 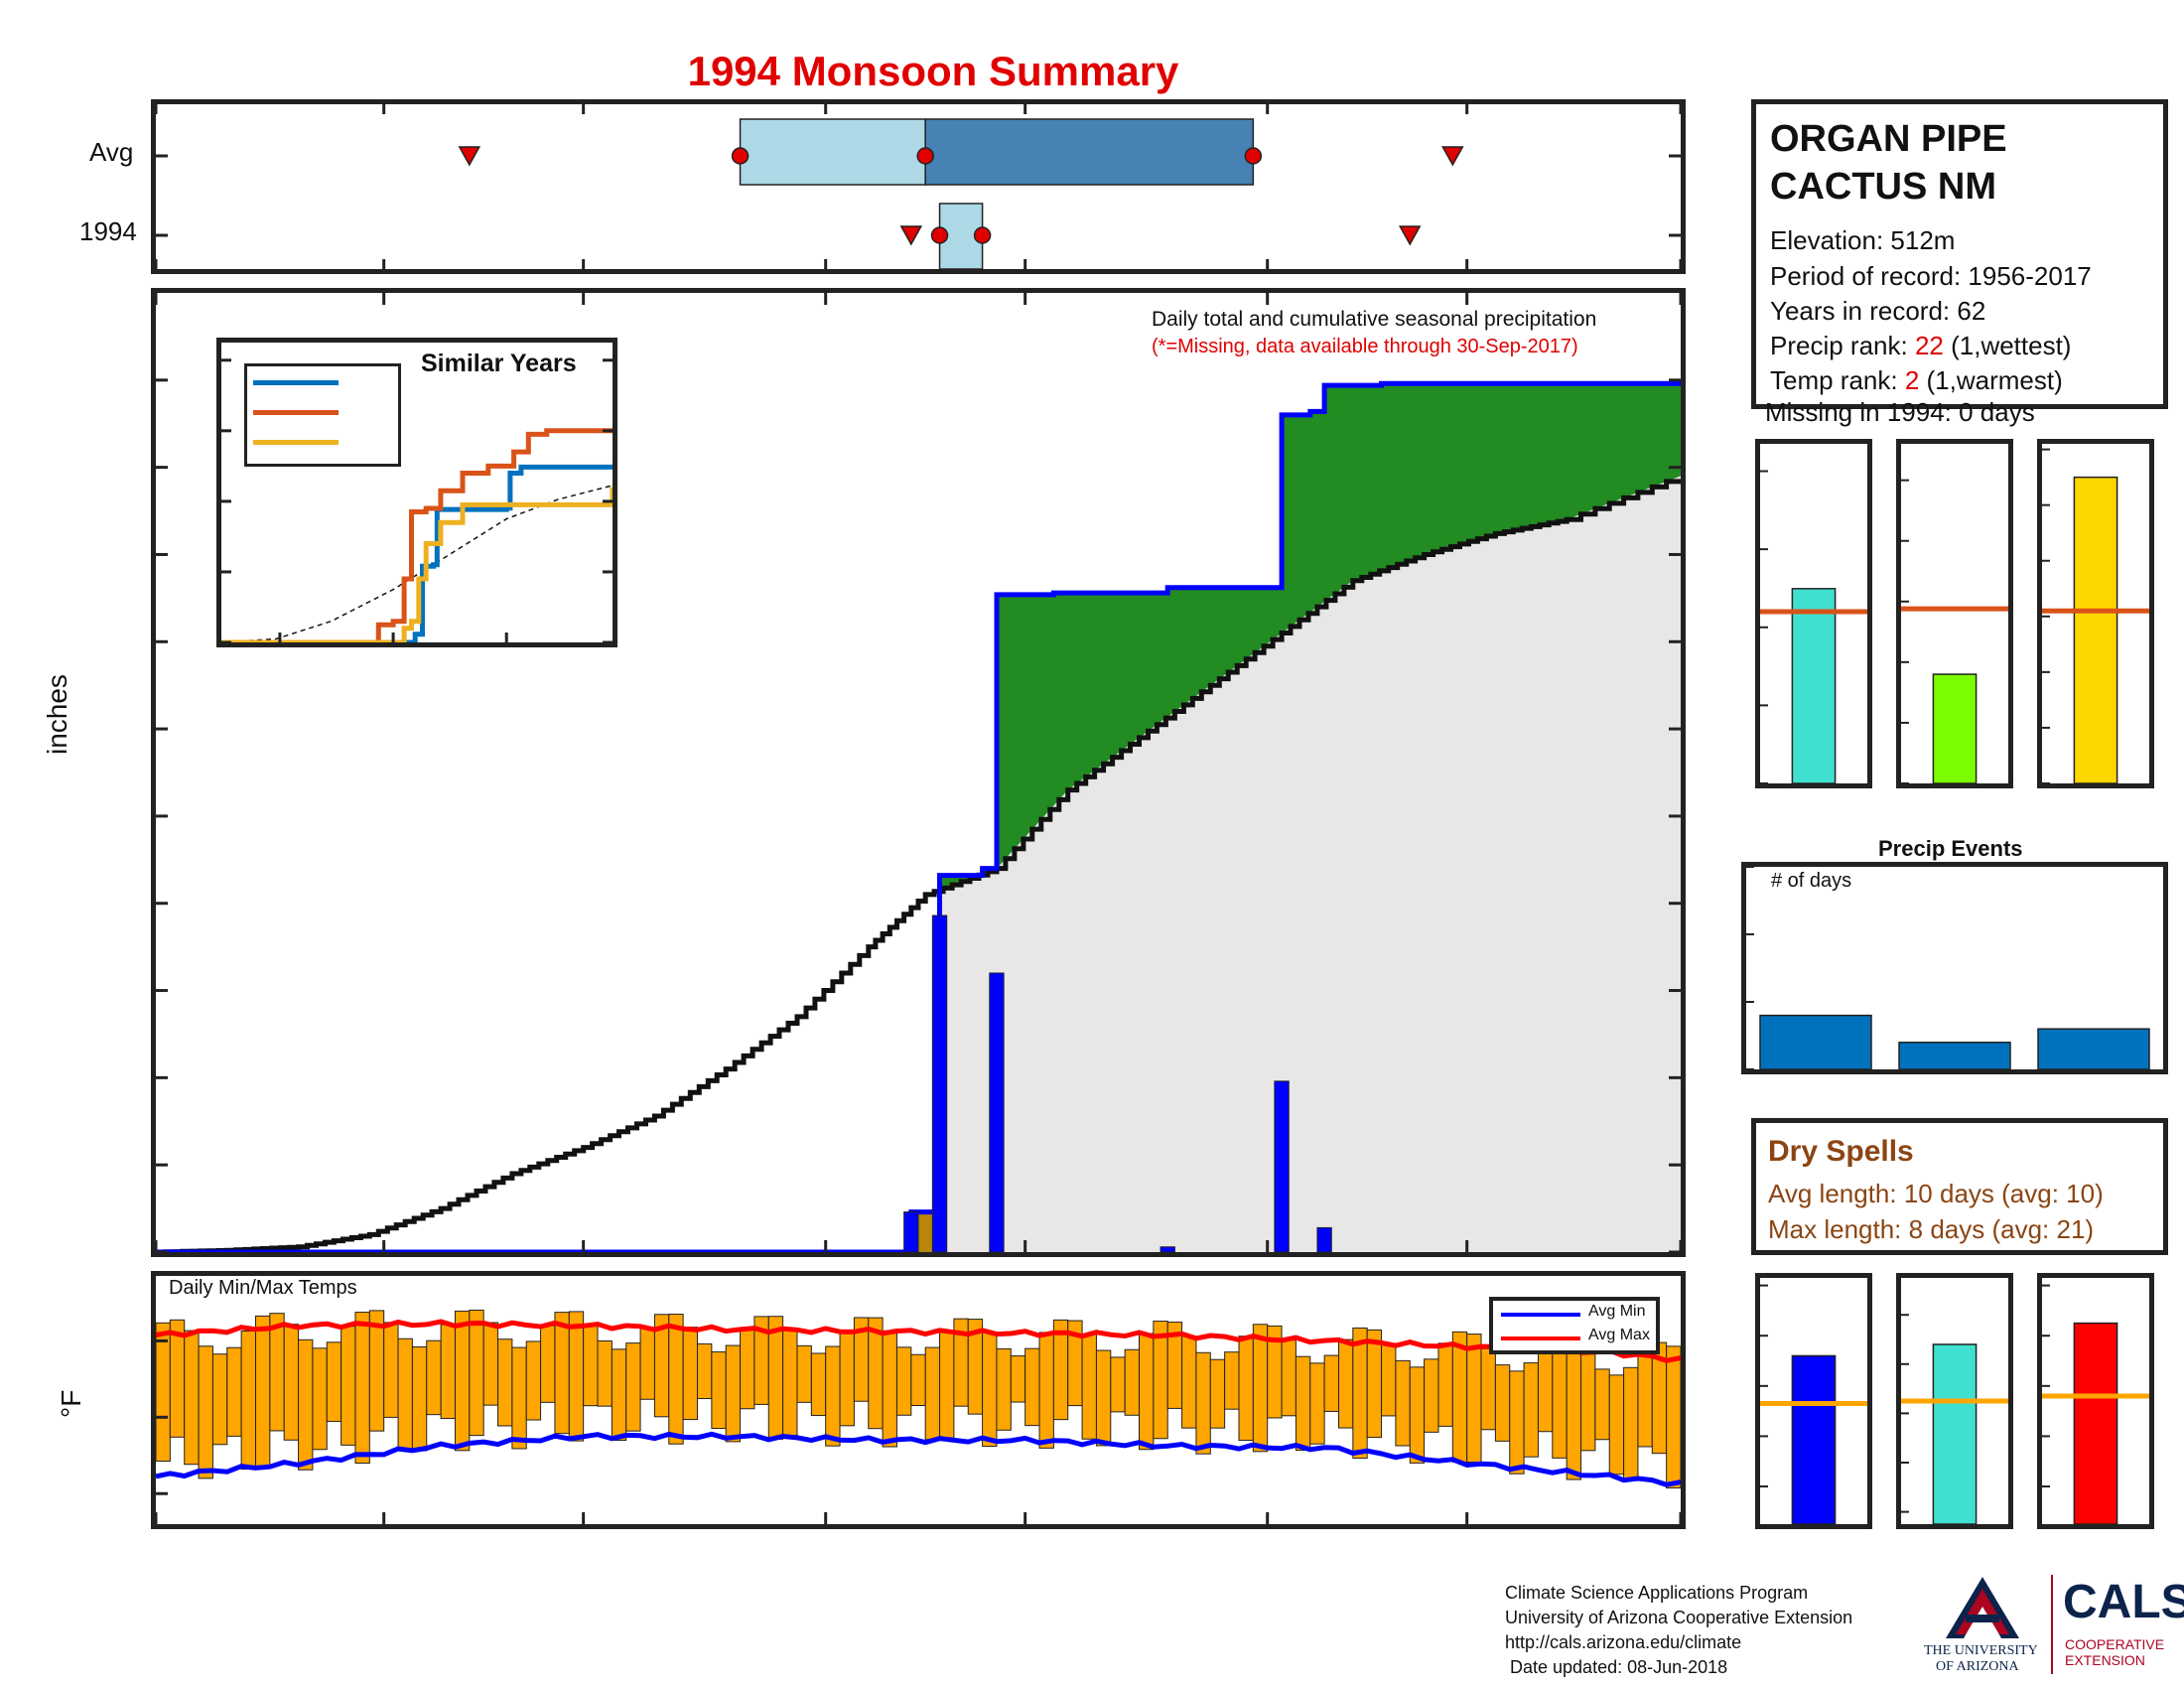 I want to click on avg-q75-marker, so click(x=1253, y=156).